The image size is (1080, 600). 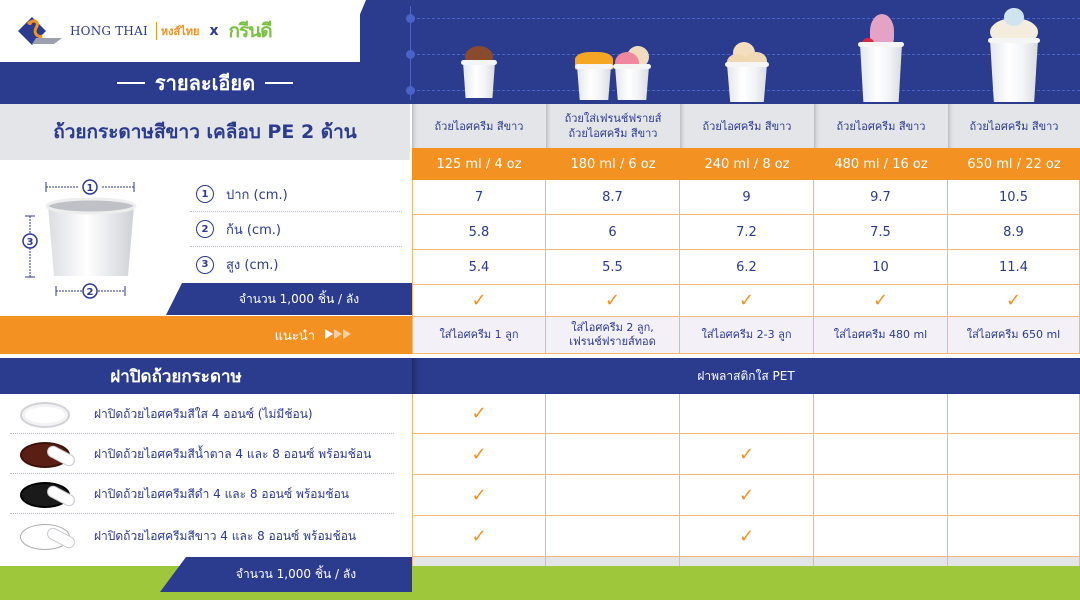 I want to click on svg-text: 2, so click(x=90, y=292).